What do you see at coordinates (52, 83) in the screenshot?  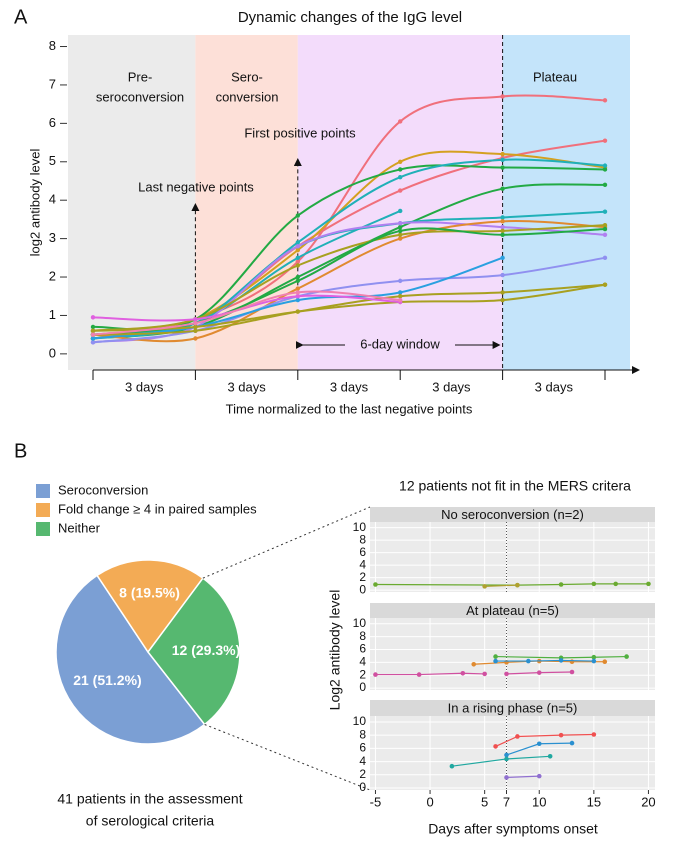 I see `y-tick-label: 7` at bounding box center [52, 83].